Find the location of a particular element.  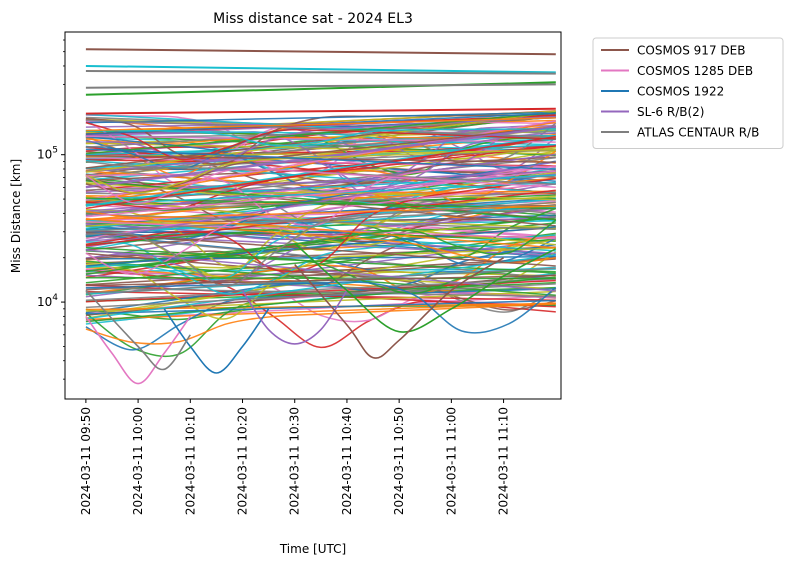

legend-label: ATLAS CENTAUR R/B is located at coordinates (698, 133).